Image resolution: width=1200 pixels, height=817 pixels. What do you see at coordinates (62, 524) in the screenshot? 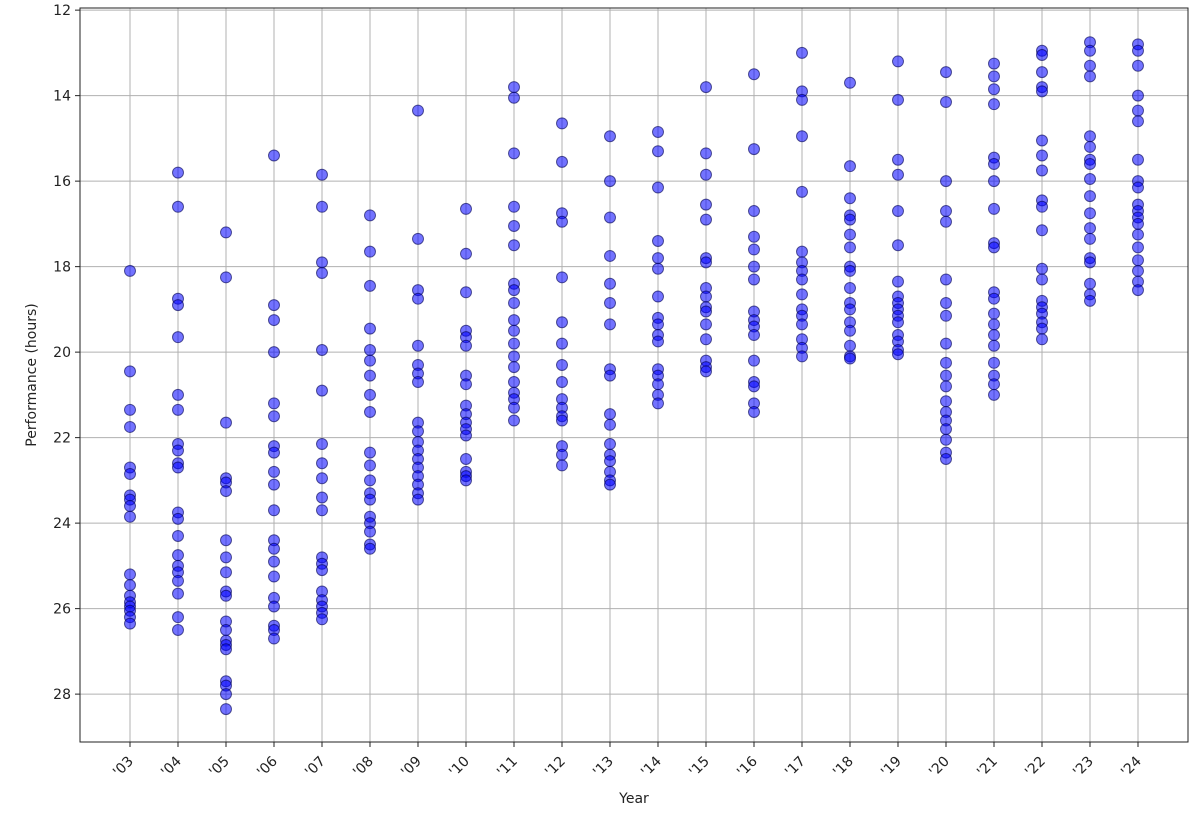
I see `y-tick-label: 24` at bounding box center [62, 524].